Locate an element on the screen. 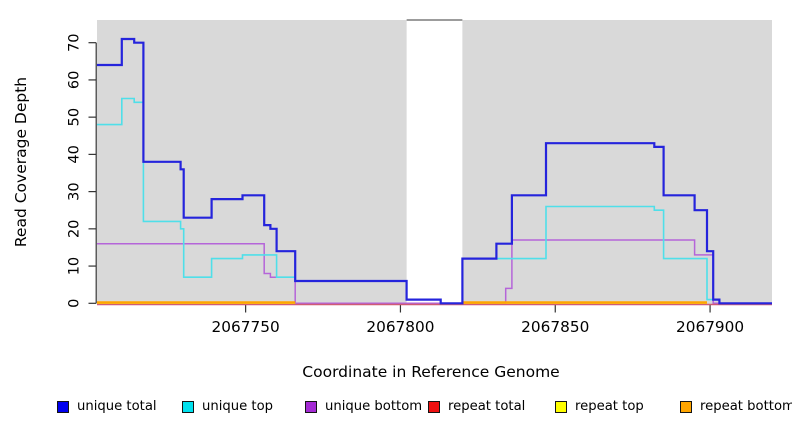 The width and height of the screenshot is (792, 432). x-tick-label: 2067800 is located at coordinates (400, 327).